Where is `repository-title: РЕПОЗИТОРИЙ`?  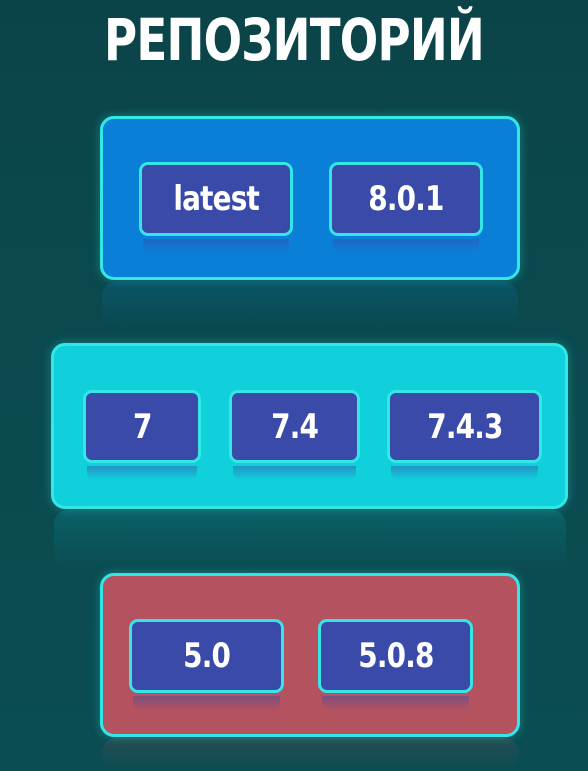
repository-title: РЕПОЗИТОРИЙ is located at coordinates (294, 40).